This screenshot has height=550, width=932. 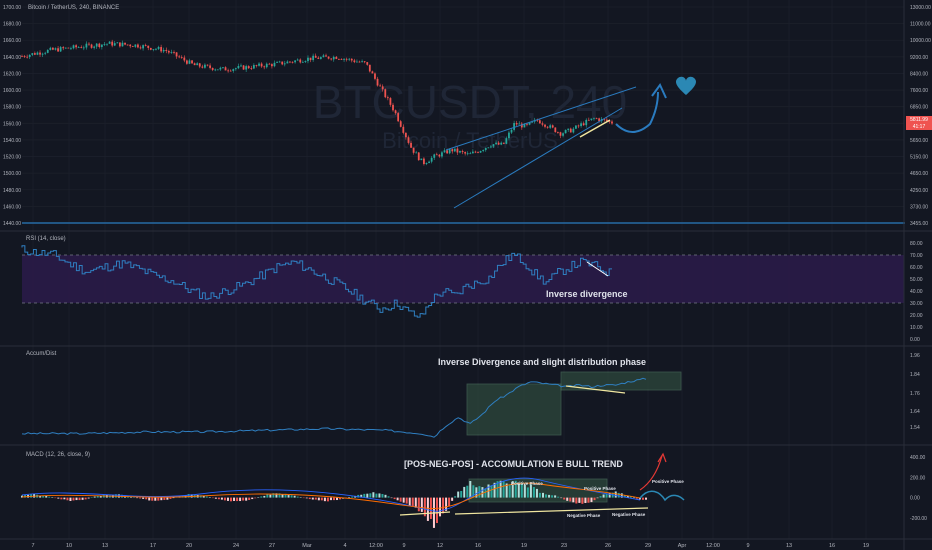 What do you see at coordinates (915, 394) in the screenshot?
I see `accum-dist-tick-label: 1.76` at bounding box center [915, 394].